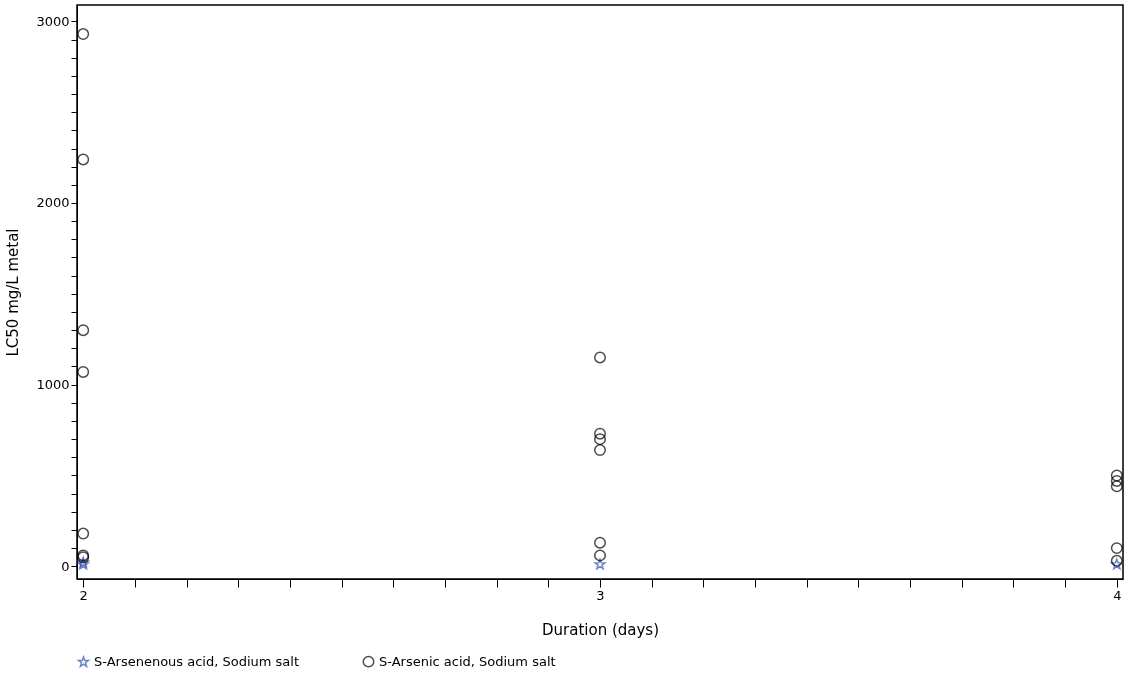 Image resolution: width=1142 pixels, height=685 pixels. What do you see at coordinates (197, 662) in the screenshot?
I see `legend-label: S-Arsenenous acid, Sodium salt` at bounding box center [197, 662].